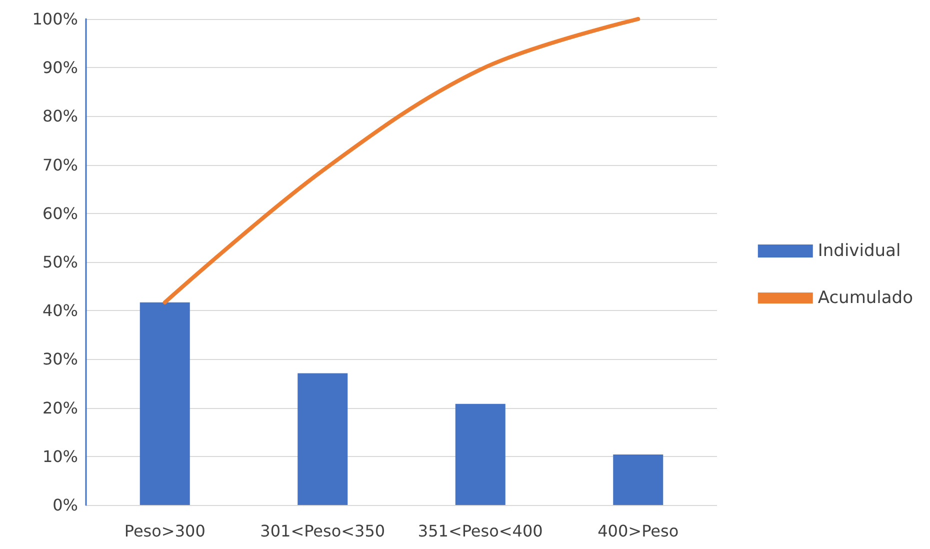 The height and width of the screenshot is (549, 930). I want to click on y-tick-label: 90%, so click(60, 68).